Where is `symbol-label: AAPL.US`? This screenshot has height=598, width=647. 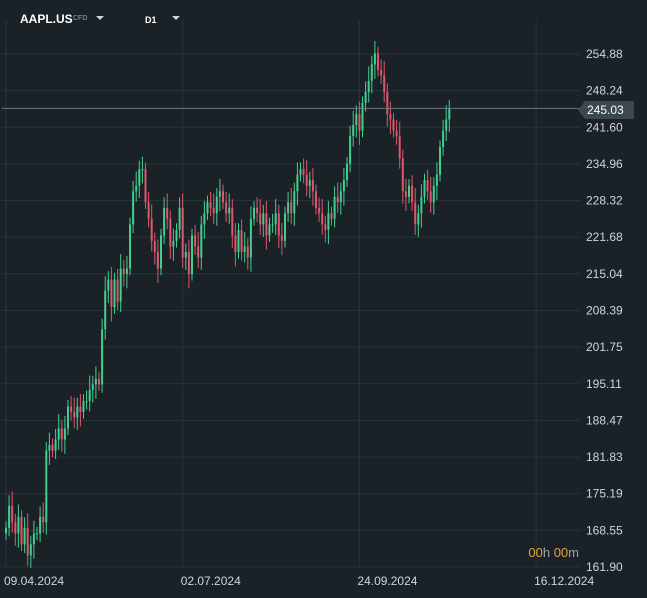
symbol-label: AAPL.US is located at coordinates (46, 19).